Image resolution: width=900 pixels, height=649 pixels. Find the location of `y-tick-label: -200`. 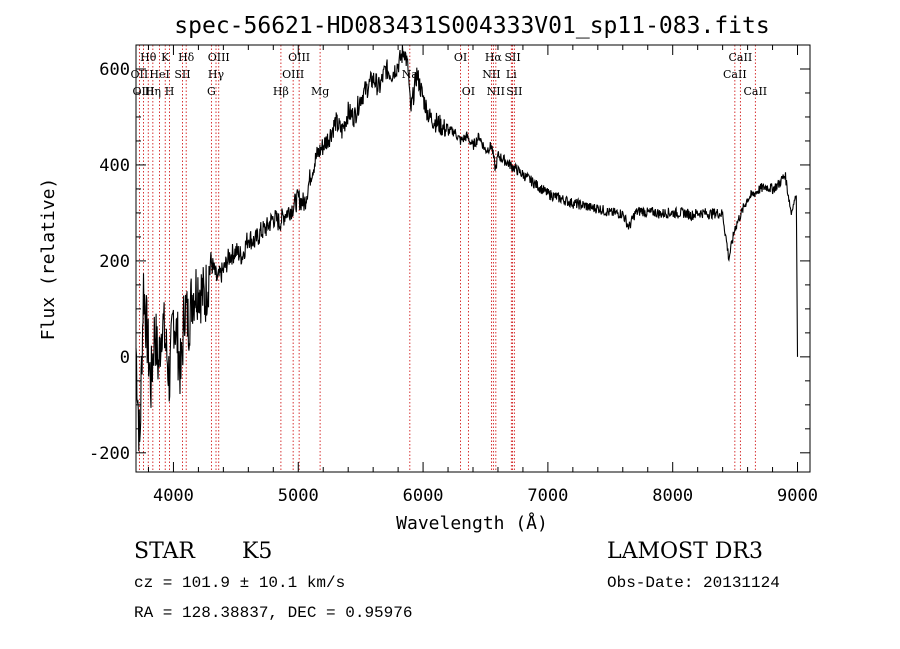

y-tick-label: -200 is located at coordinates (109, 454).